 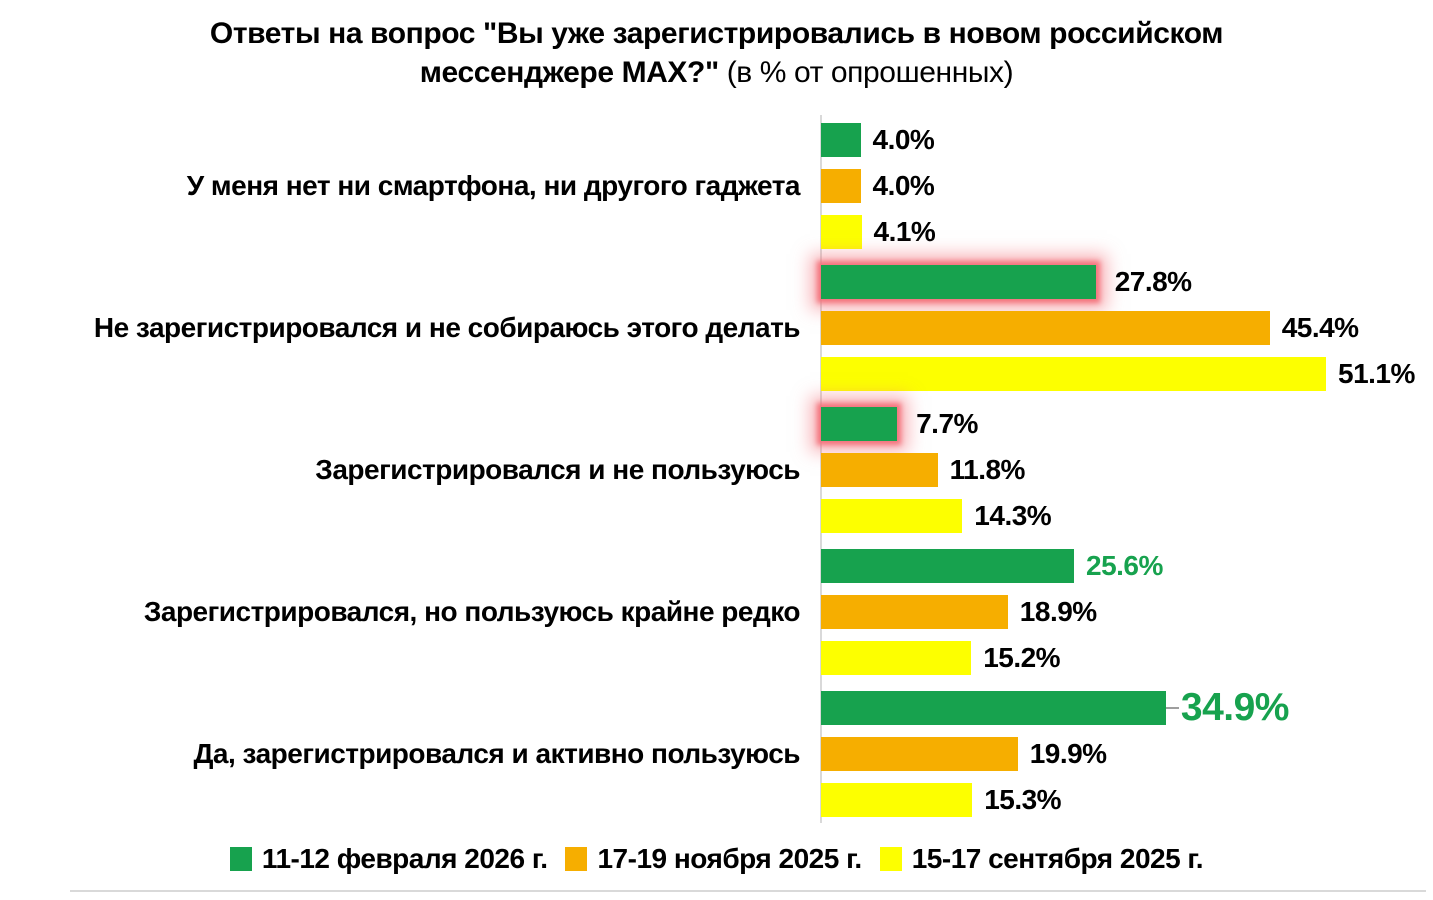 What do you see at coordinates (899, 424) in the screenshot?
I see `bar-row: 7.7%` at bounding box center [899, 424].